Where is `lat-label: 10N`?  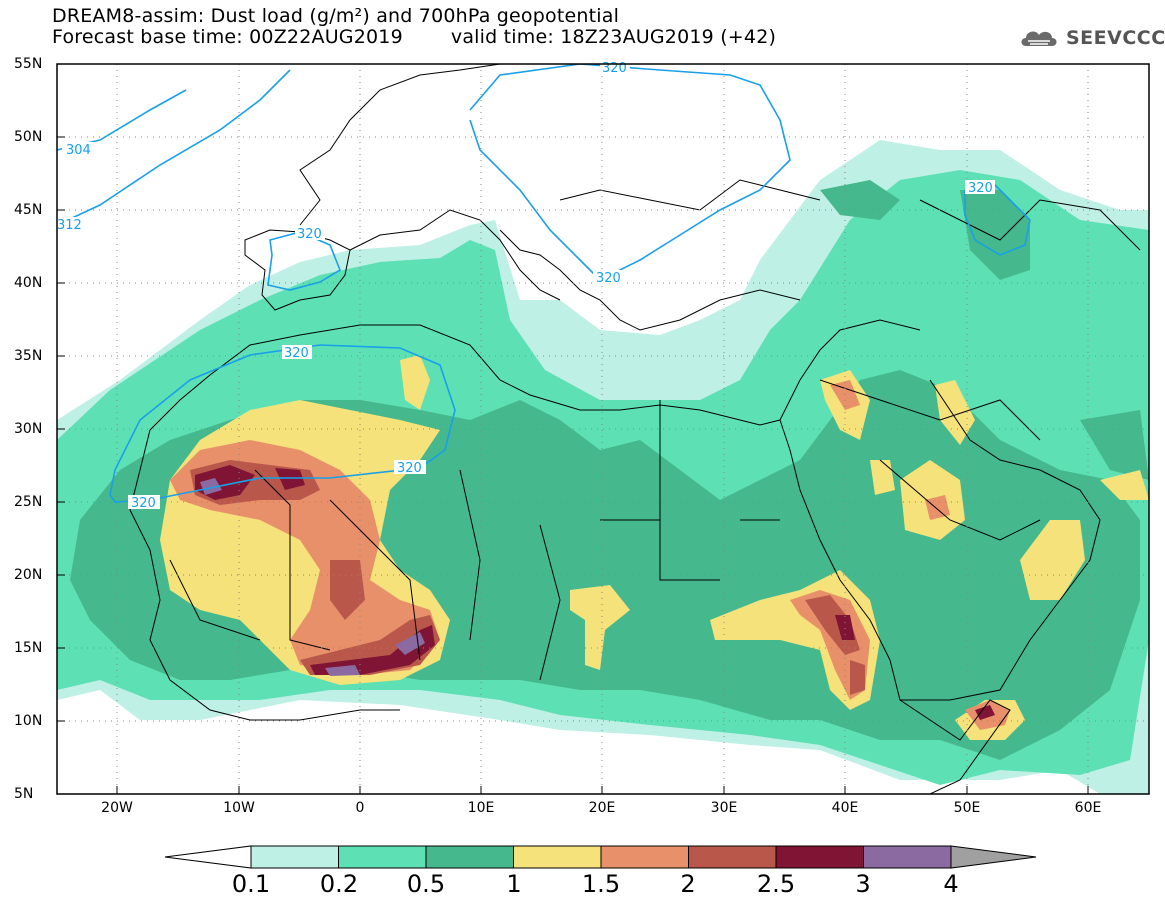
lat-label: 10N is located at coordinates (28, 721).